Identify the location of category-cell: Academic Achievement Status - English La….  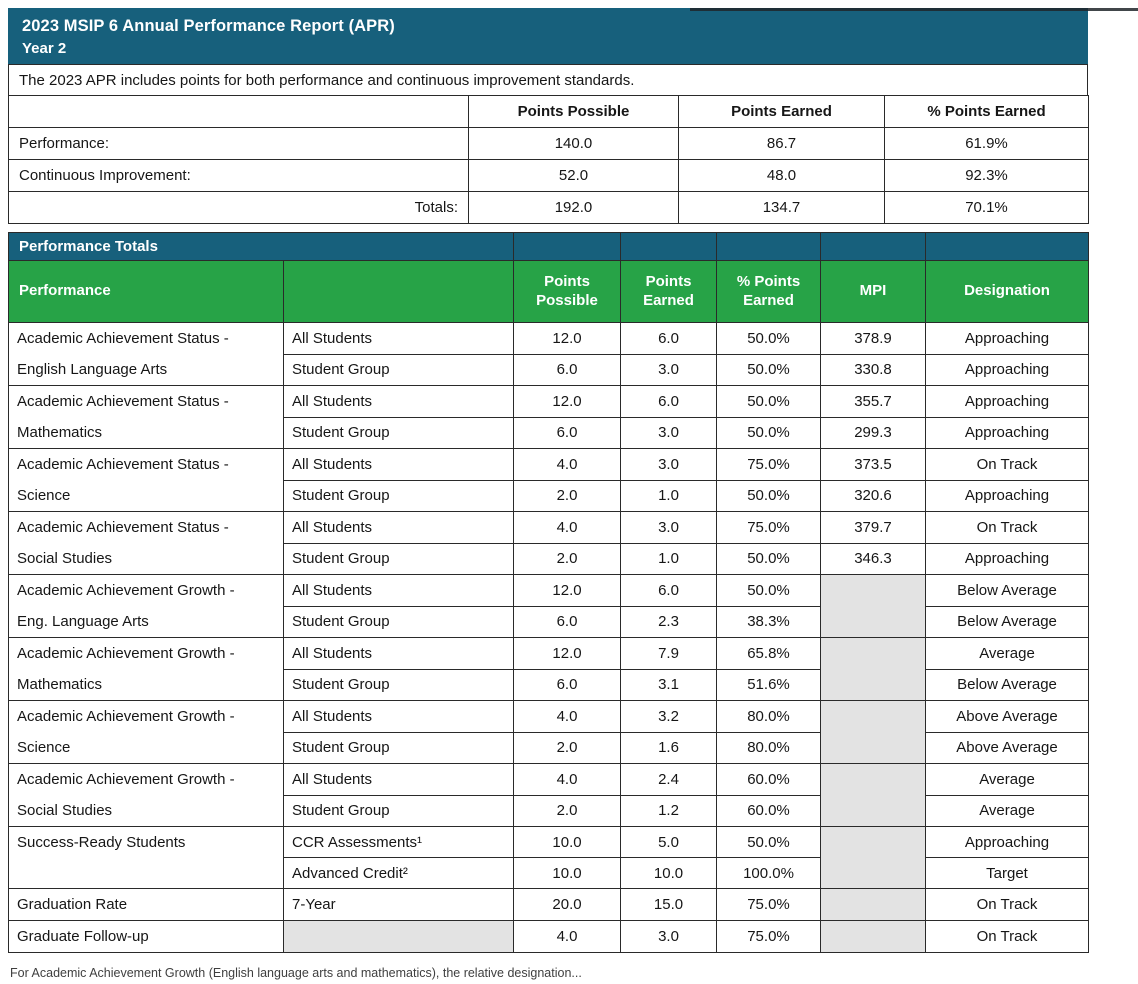
(146, 354).